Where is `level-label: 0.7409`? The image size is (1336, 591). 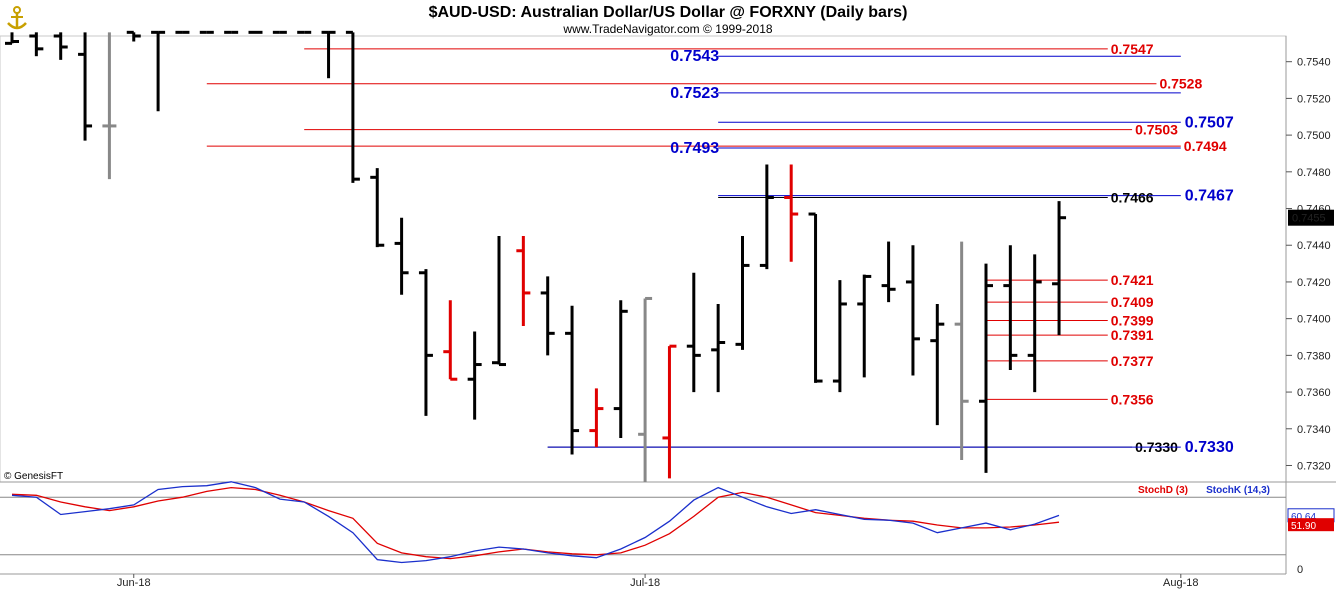
level-label: 0.7409 is located at coordinates (1132, 302).